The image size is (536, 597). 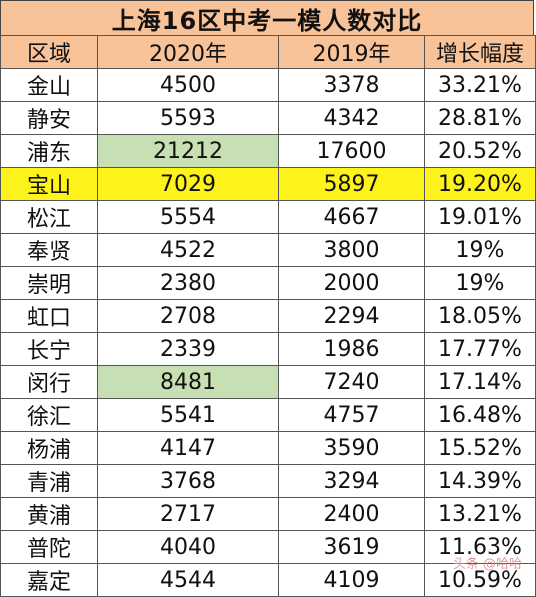 What do you see at coordinates (49, 217) in the screenshot?
I see `district-cell: 松江` at bounding box center [49, 217].